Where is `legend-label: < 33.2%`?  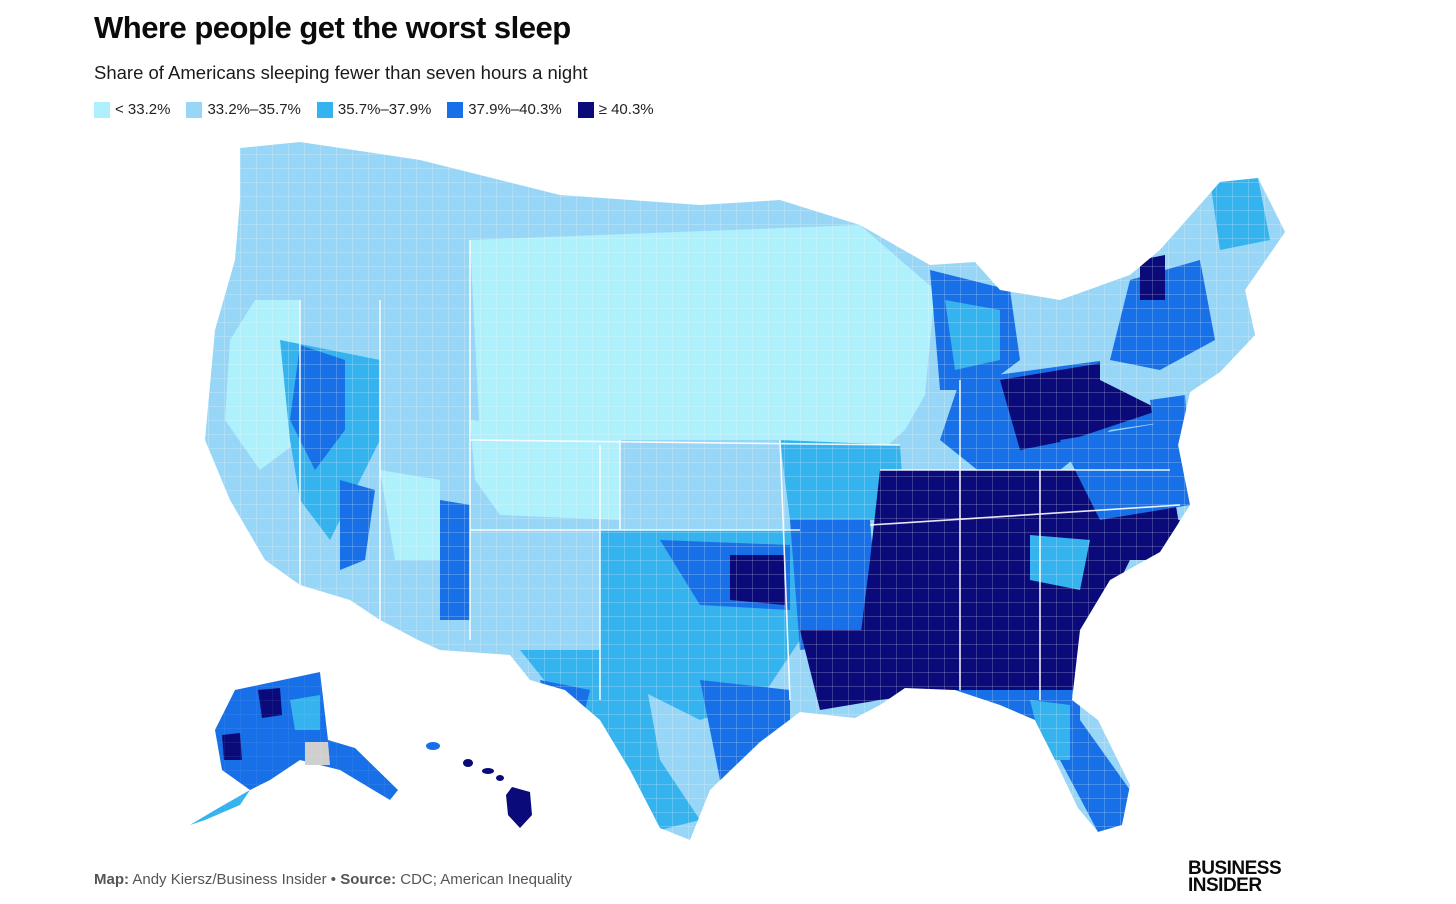
legend-label: < 33.2% is located at coordinates (143, 109).